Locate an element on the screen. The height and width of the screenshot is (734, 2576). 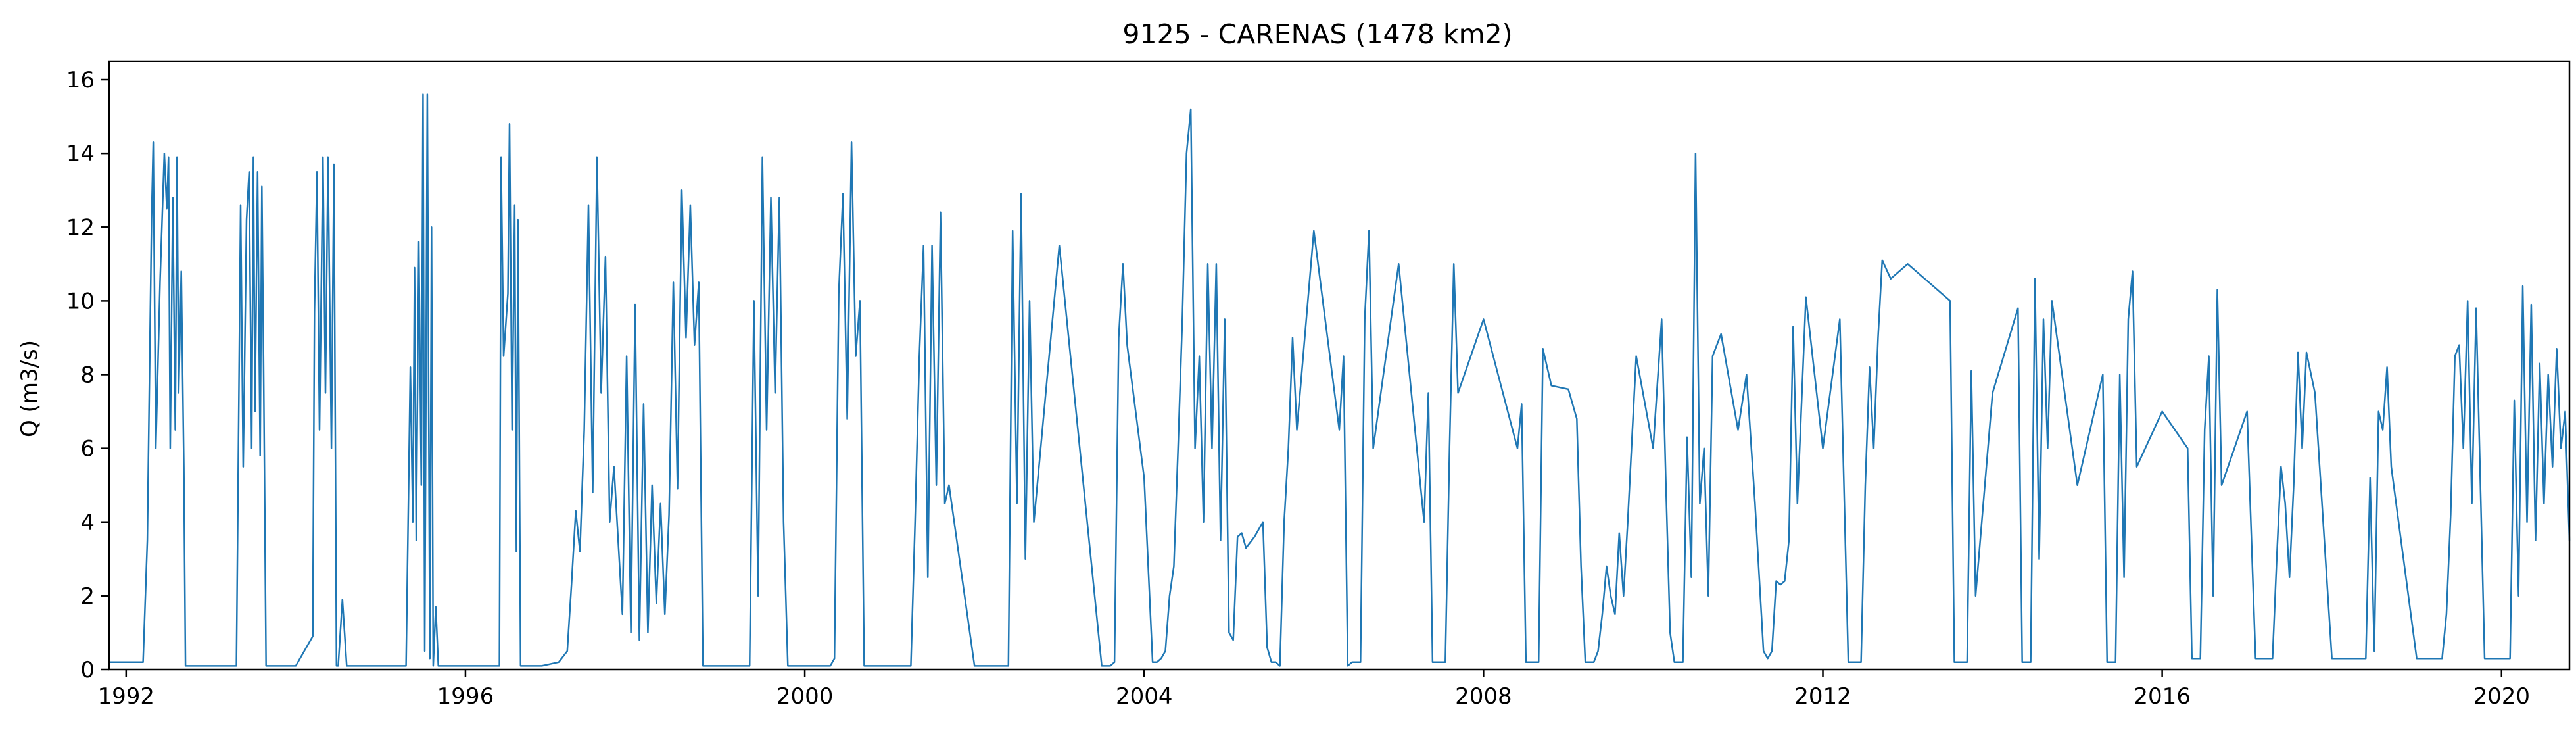
x-tick-label: 2004 is located at coordinates (1144, 697).